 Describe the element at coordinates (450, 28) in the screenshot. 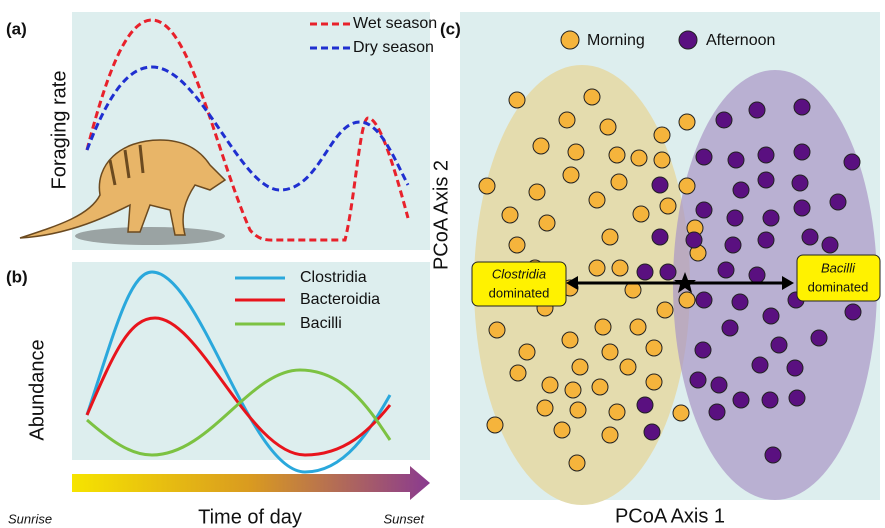

I see `panel-label: (c)` at that location.